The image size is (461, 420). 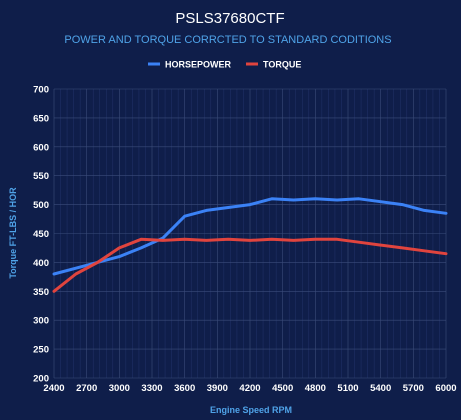 I want to click on x-tick-label: 5700, so click(x=413, y=388).